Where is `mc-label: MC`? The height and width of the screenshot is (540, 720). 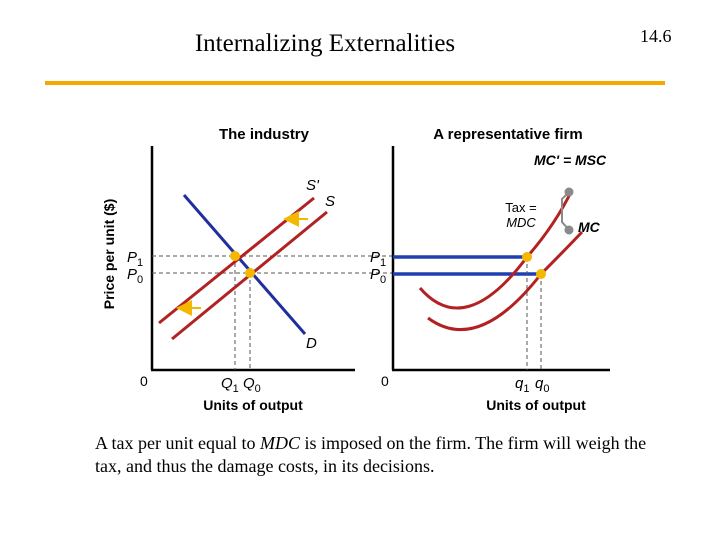 mc-label: MC is located at coordinates (589, 227).